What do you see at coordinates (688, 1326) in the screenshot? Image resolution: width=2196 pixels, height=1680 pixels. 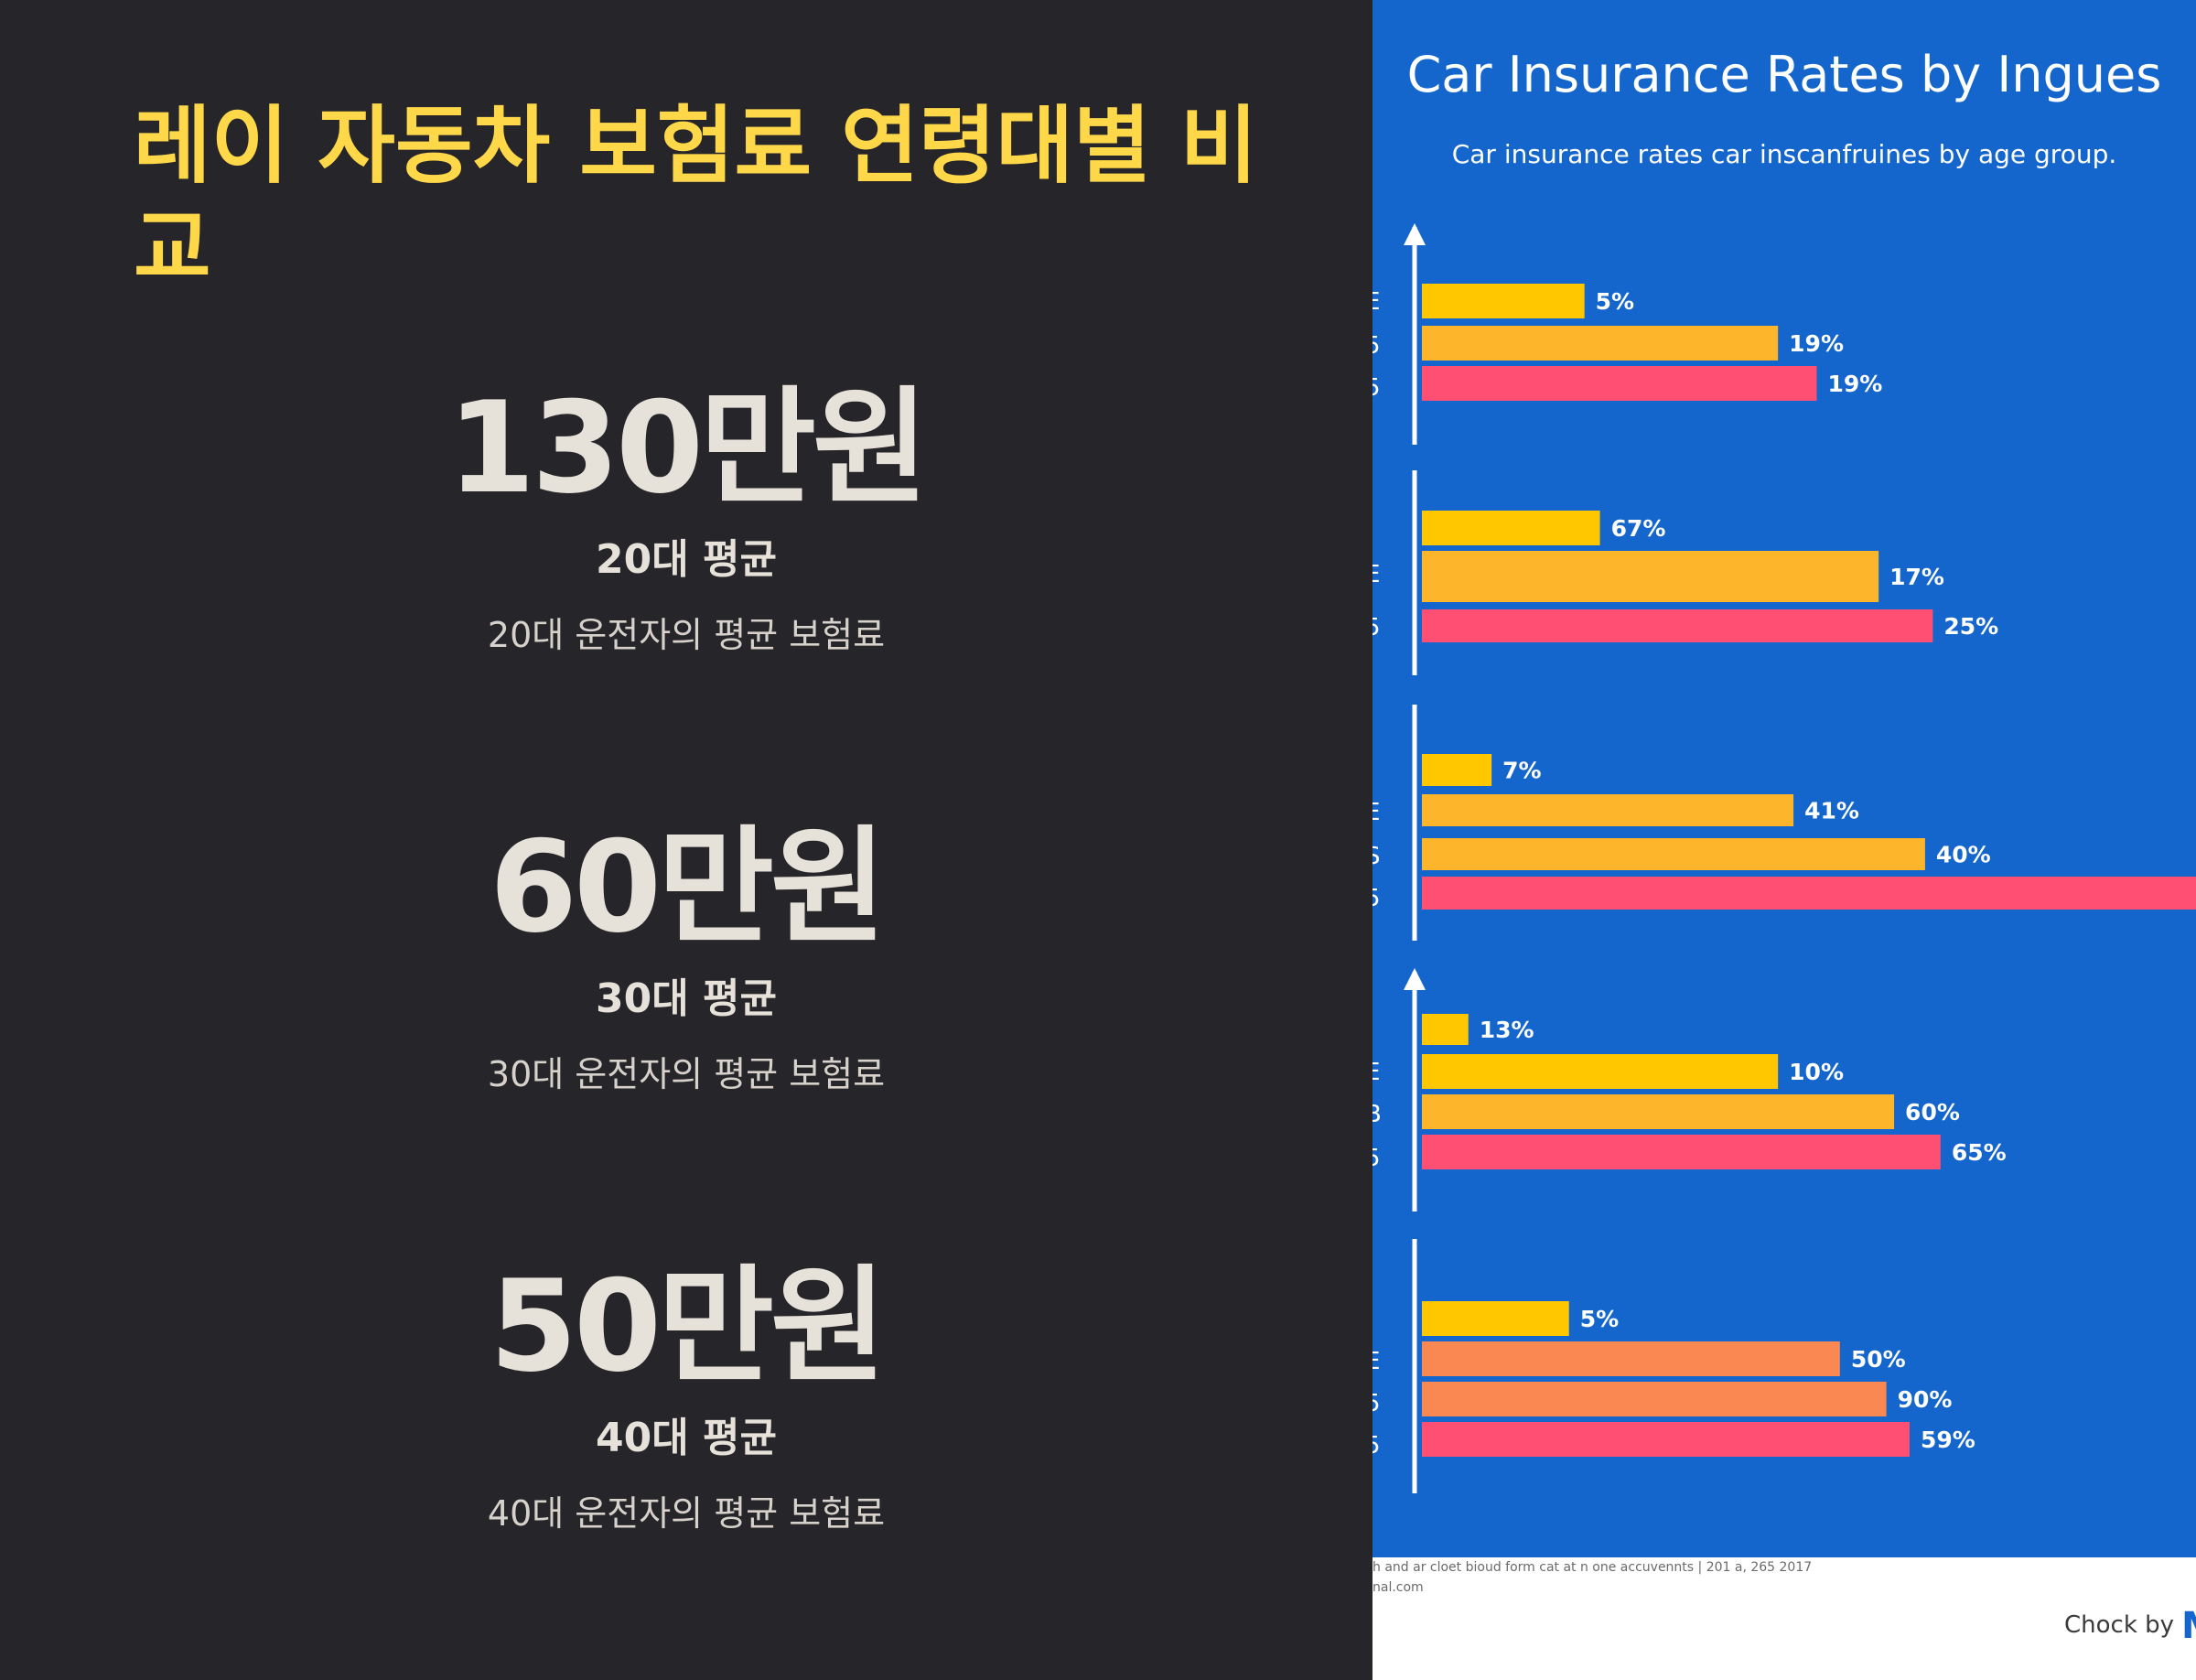 I see `stat-value: 50만원` at bounding box center [688, 1326].